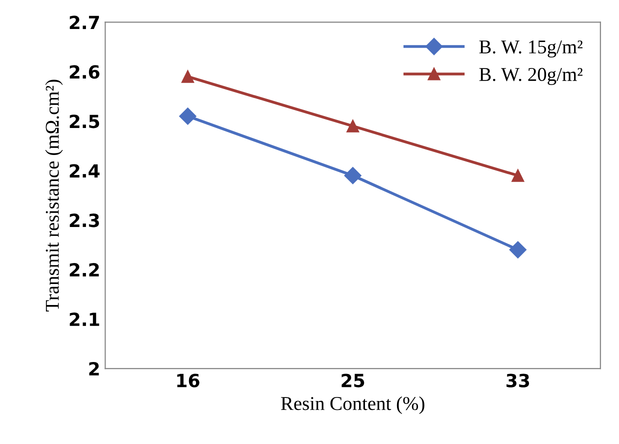  What do you see at coordinates (84, 23) in the screenshot?
I see `y-tick-label: 2.7` at bounding box center [84, 23].